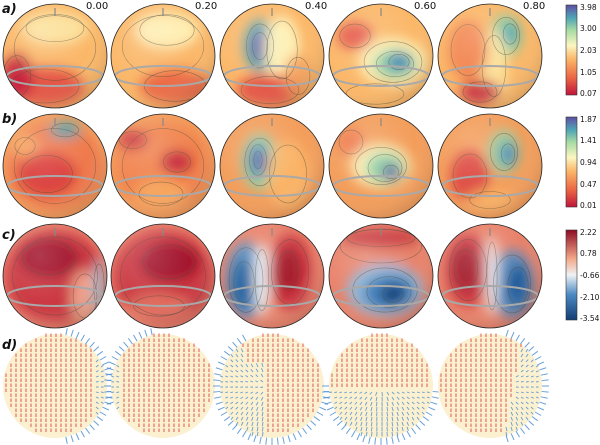 Image resolution: width=600 pixels, height=445 pixels. Describe the element at coordinates (272, 56) in the screenshot. I see `stellar-map-row0-phase2` at that location.